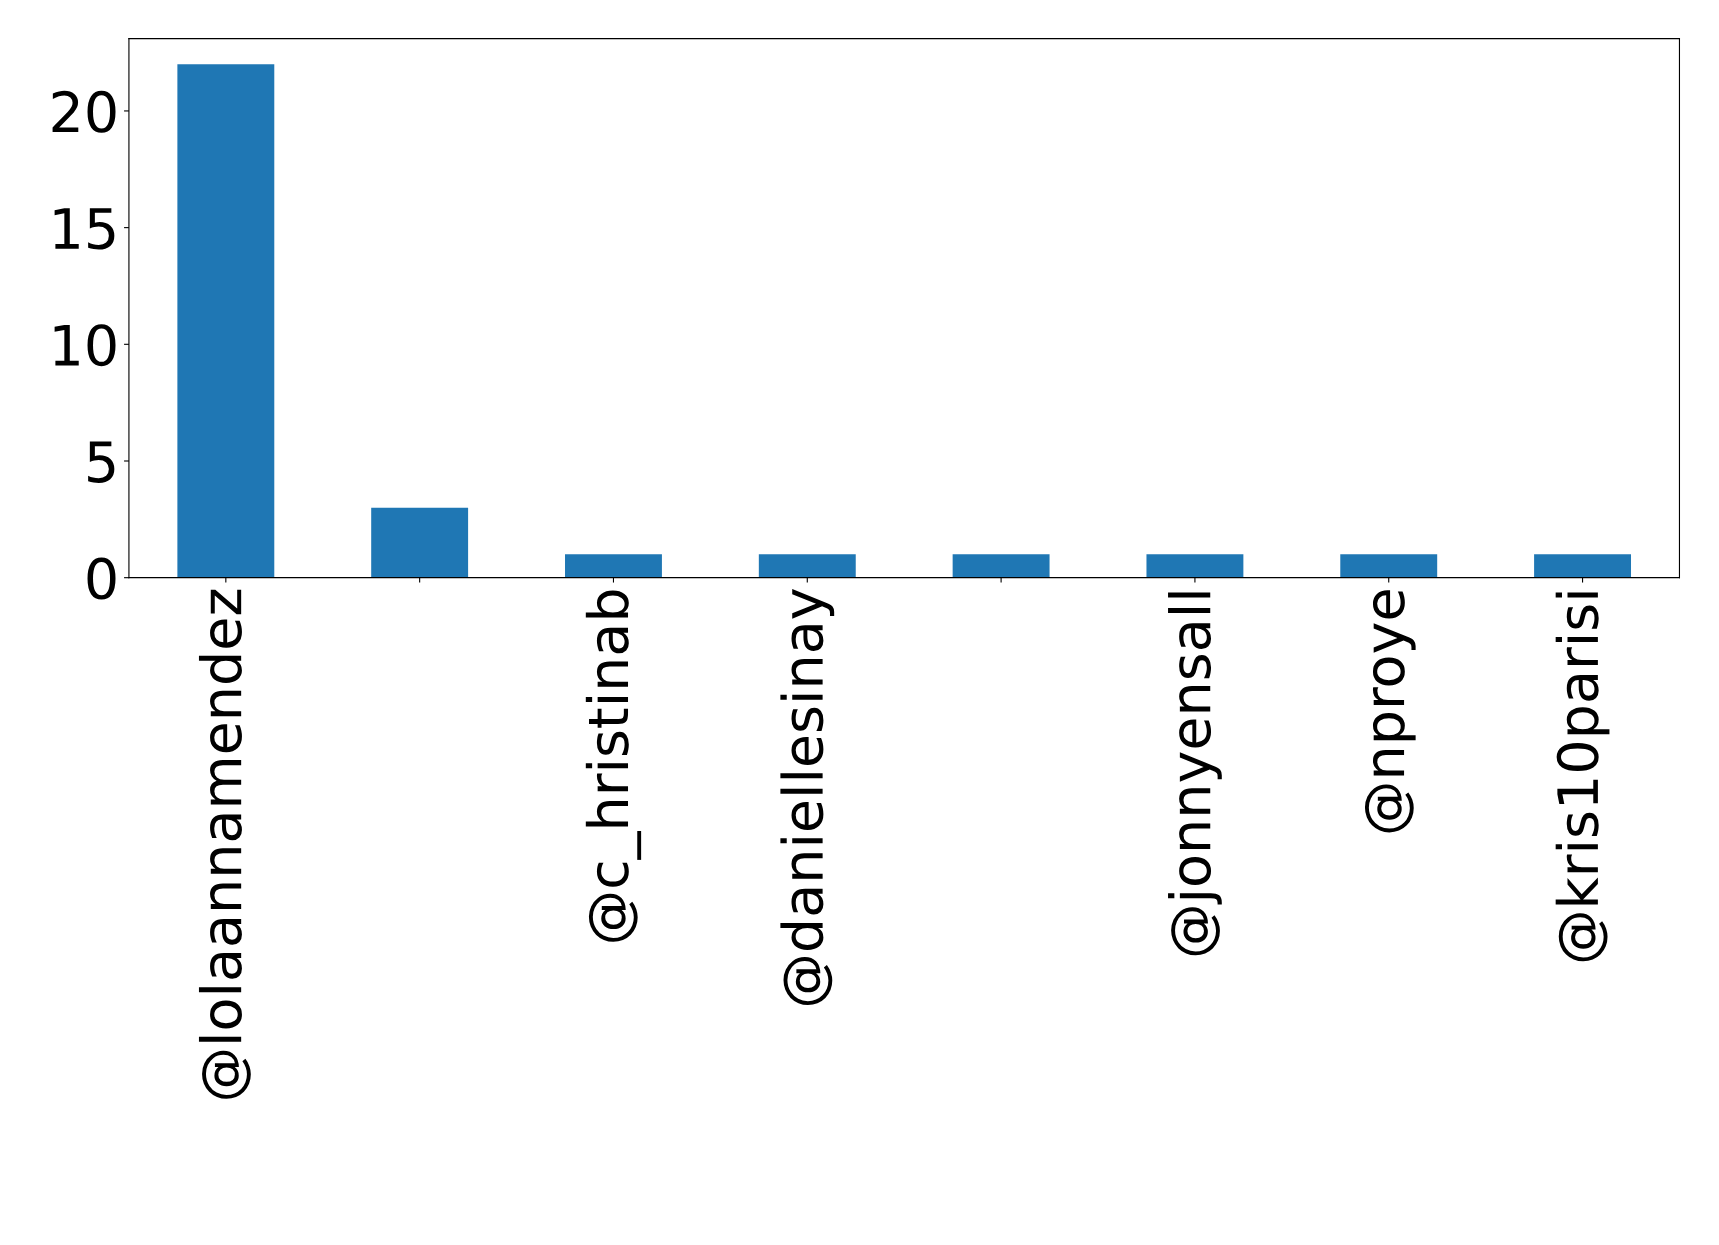  Describe the element at coordinates (84, 229) in the screenshot. I see `y-tick-label: 15` at that location.